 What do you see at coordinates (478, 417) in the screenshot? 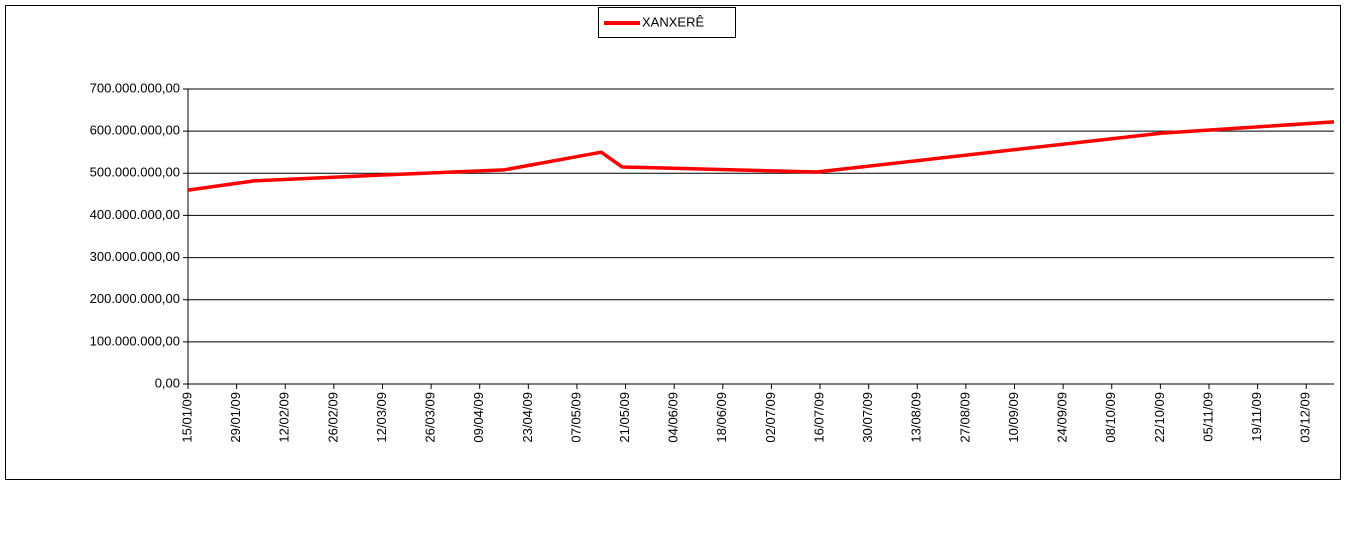
I see `x-tick-label: 09/04/09` at bounding box center [478, 417].